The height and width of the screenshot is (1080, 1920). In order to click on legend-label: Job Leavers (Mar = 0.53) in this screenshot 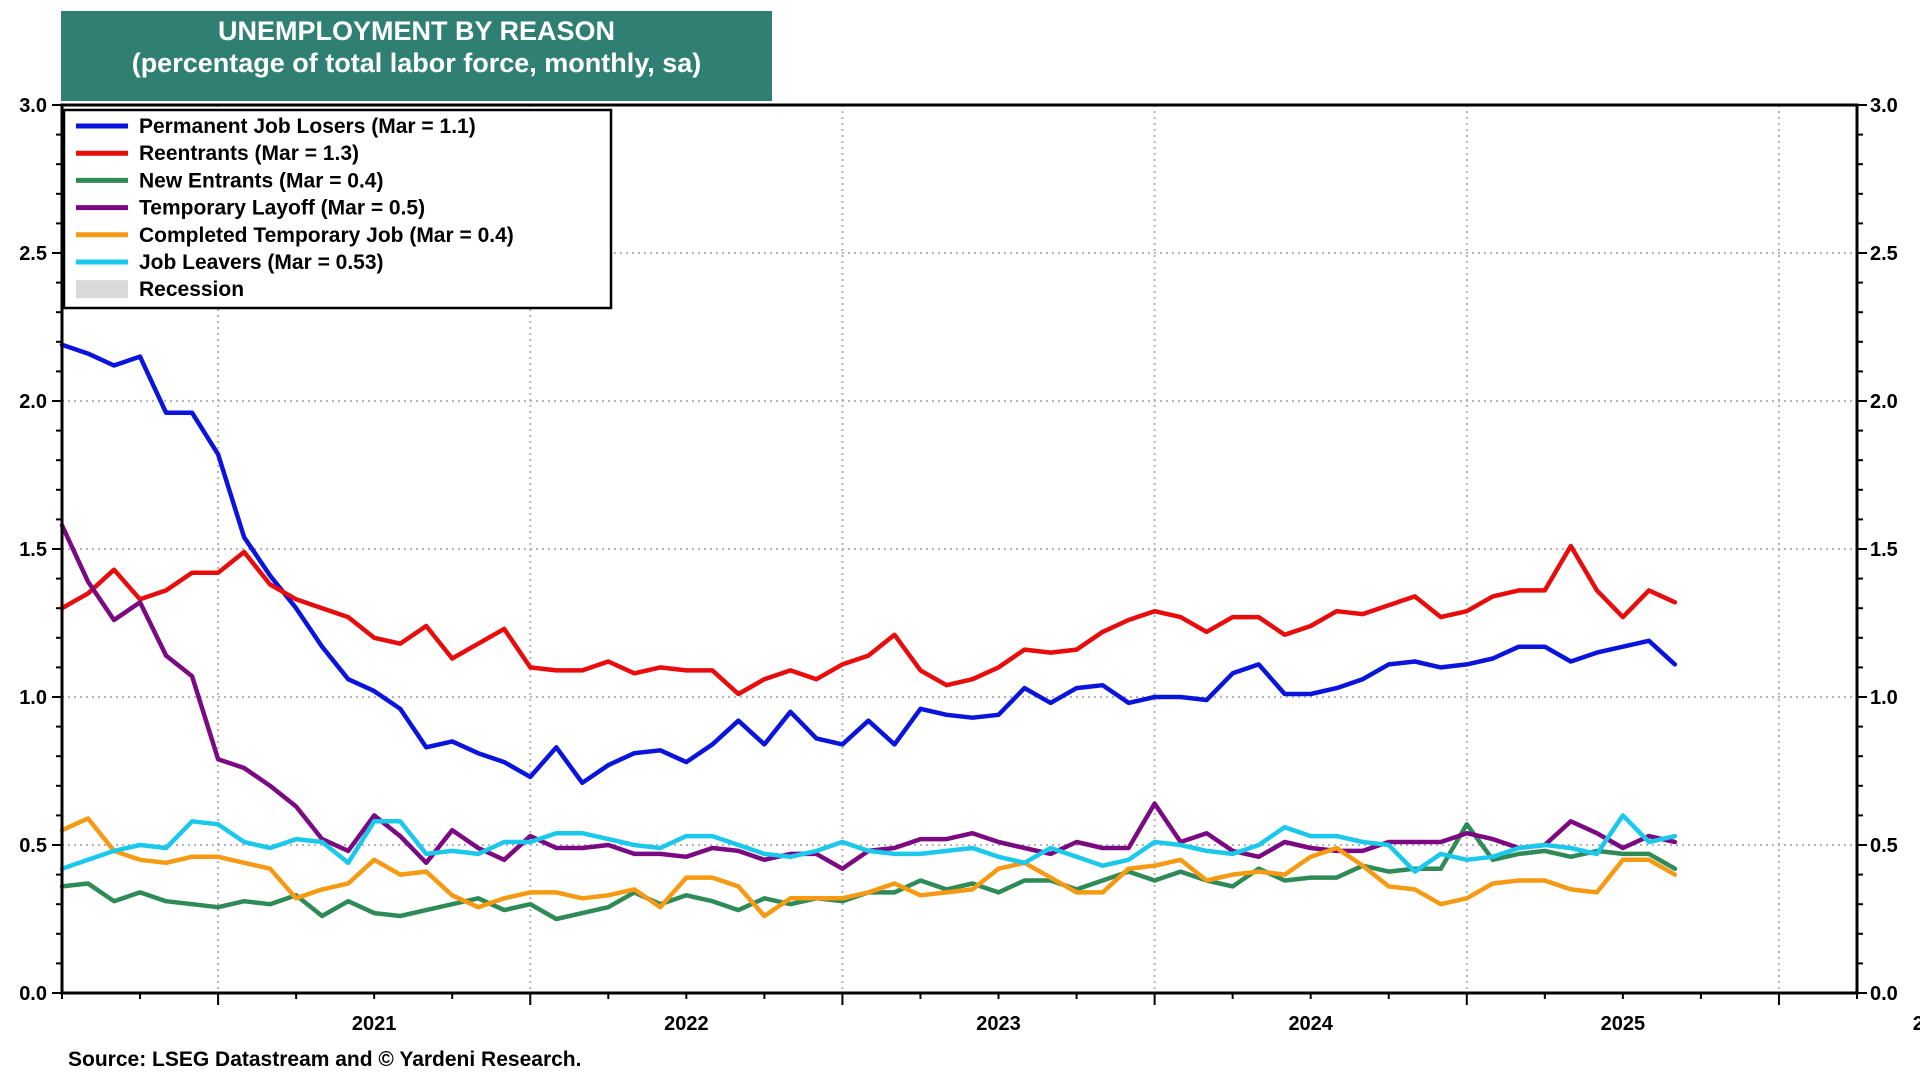, I will do `click(261, 262)`.